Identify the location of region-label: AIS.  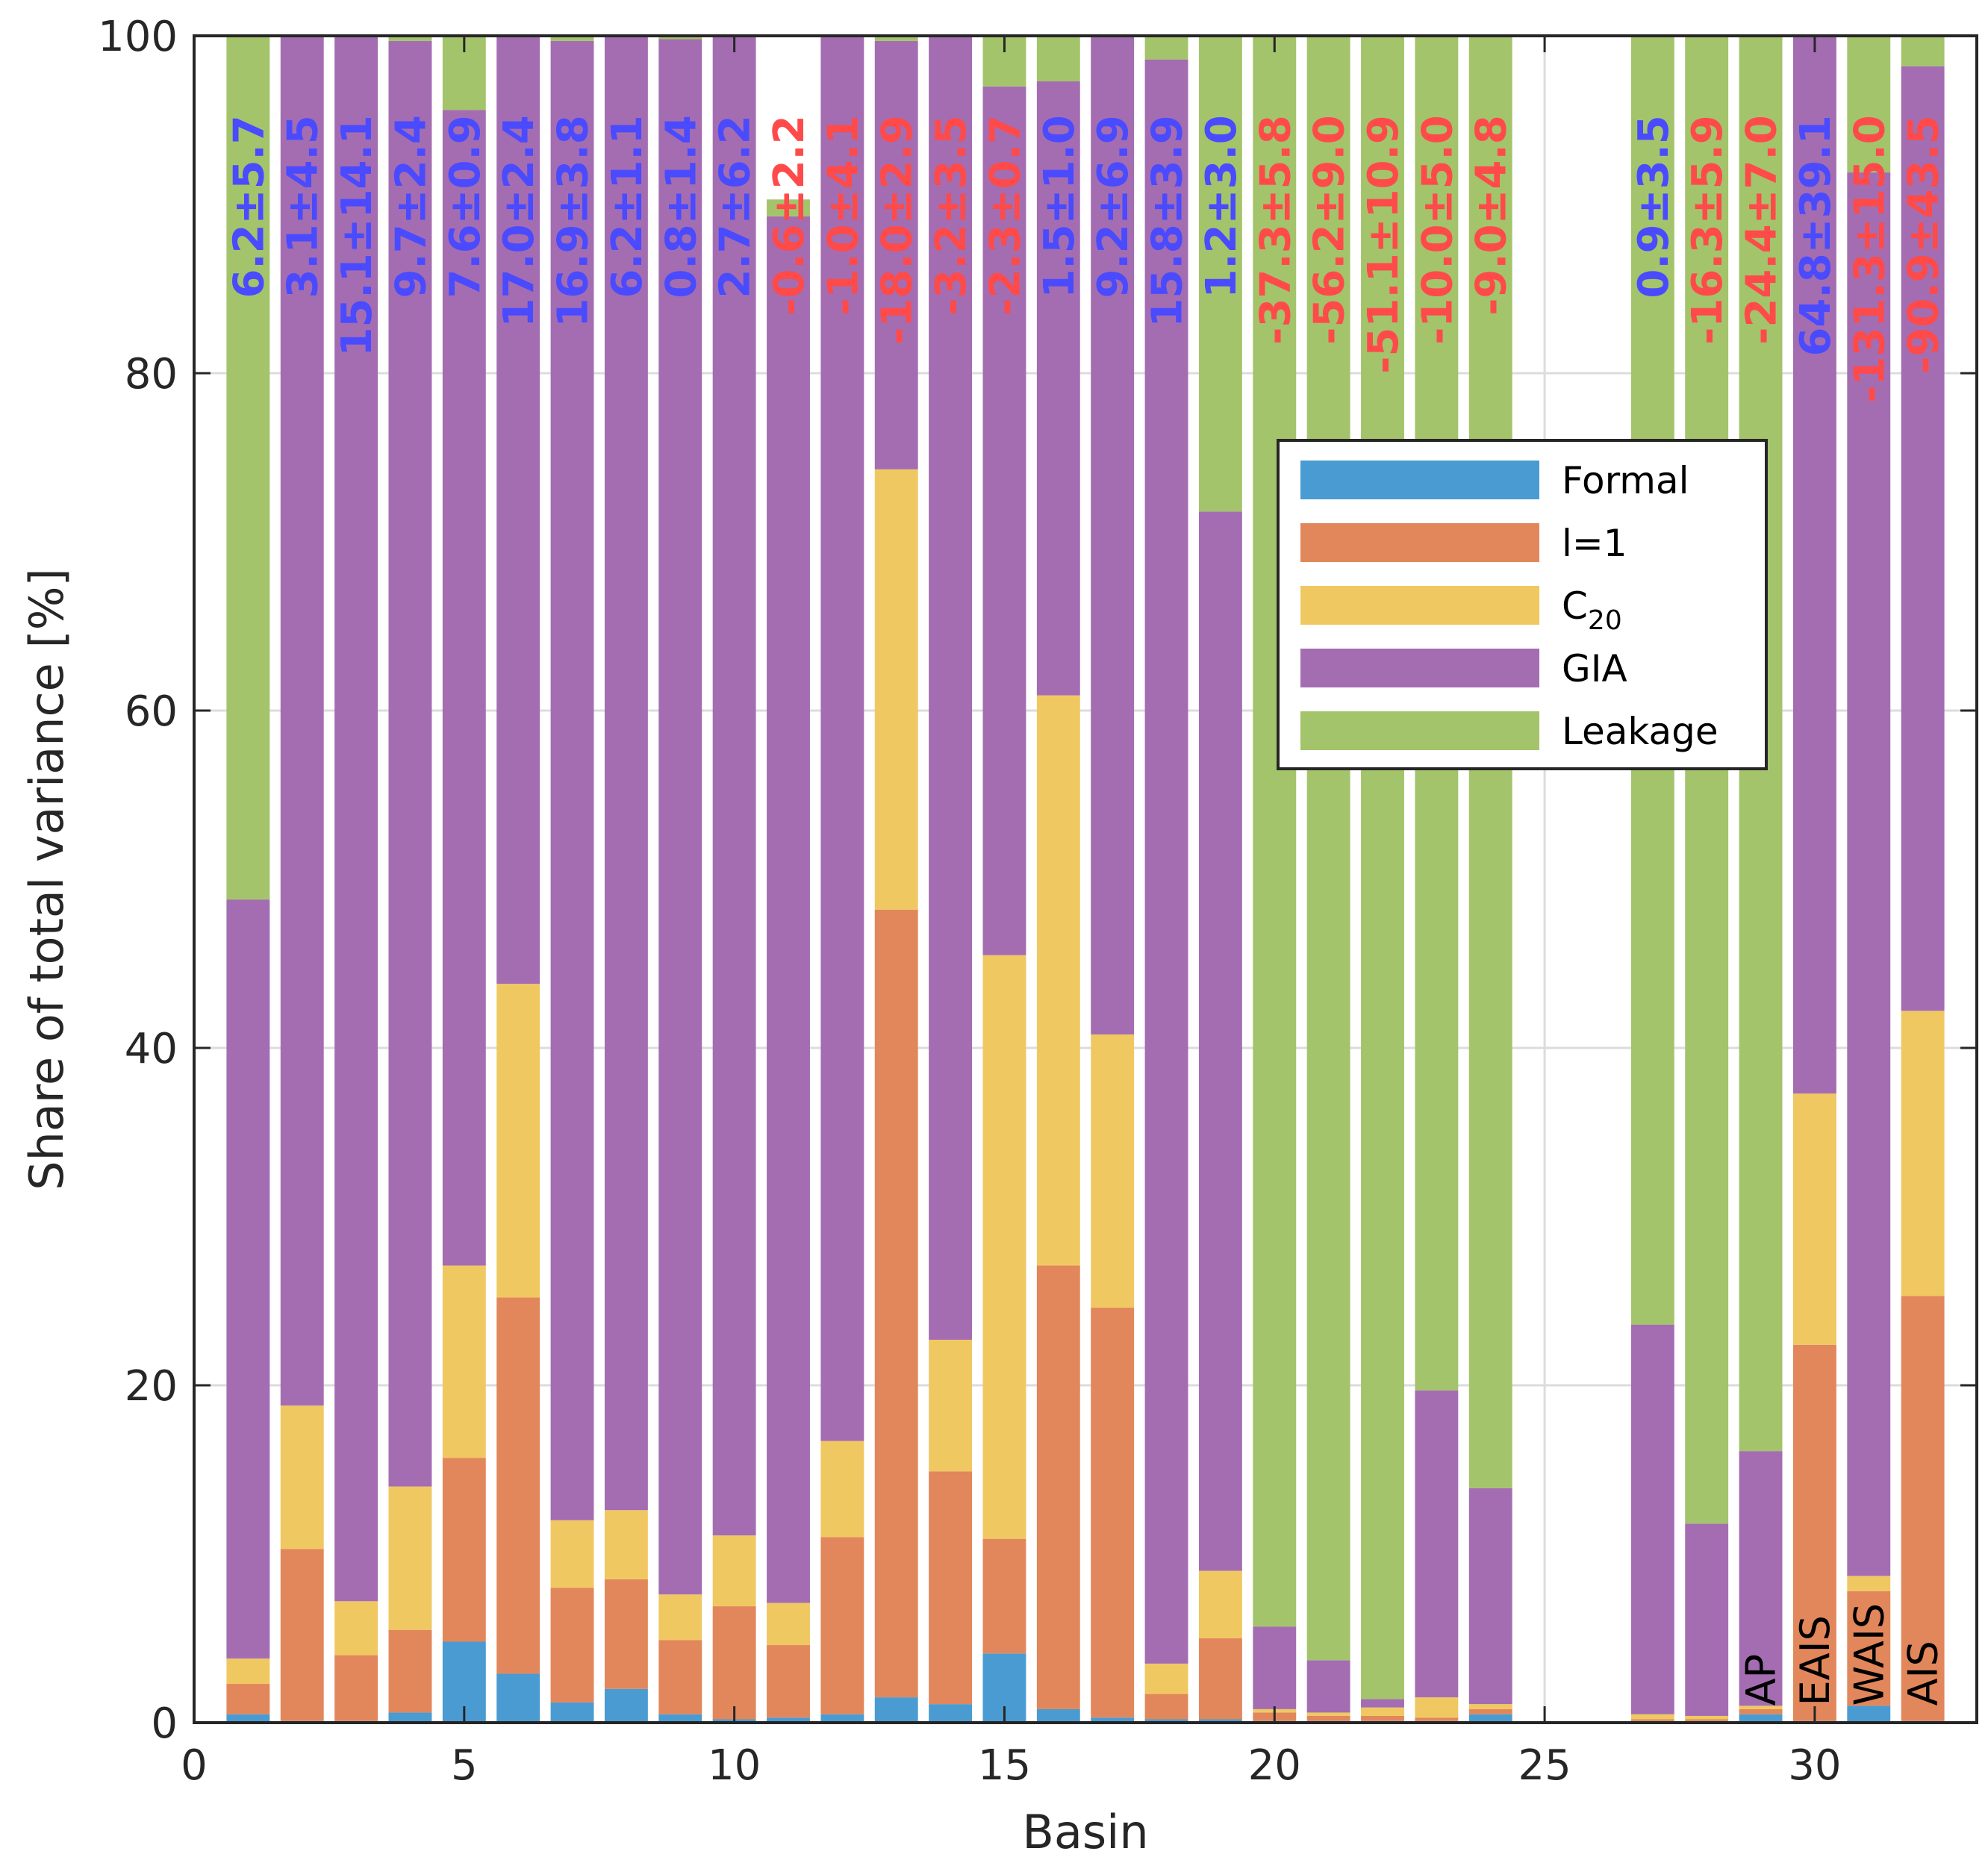
(1923, 1673).